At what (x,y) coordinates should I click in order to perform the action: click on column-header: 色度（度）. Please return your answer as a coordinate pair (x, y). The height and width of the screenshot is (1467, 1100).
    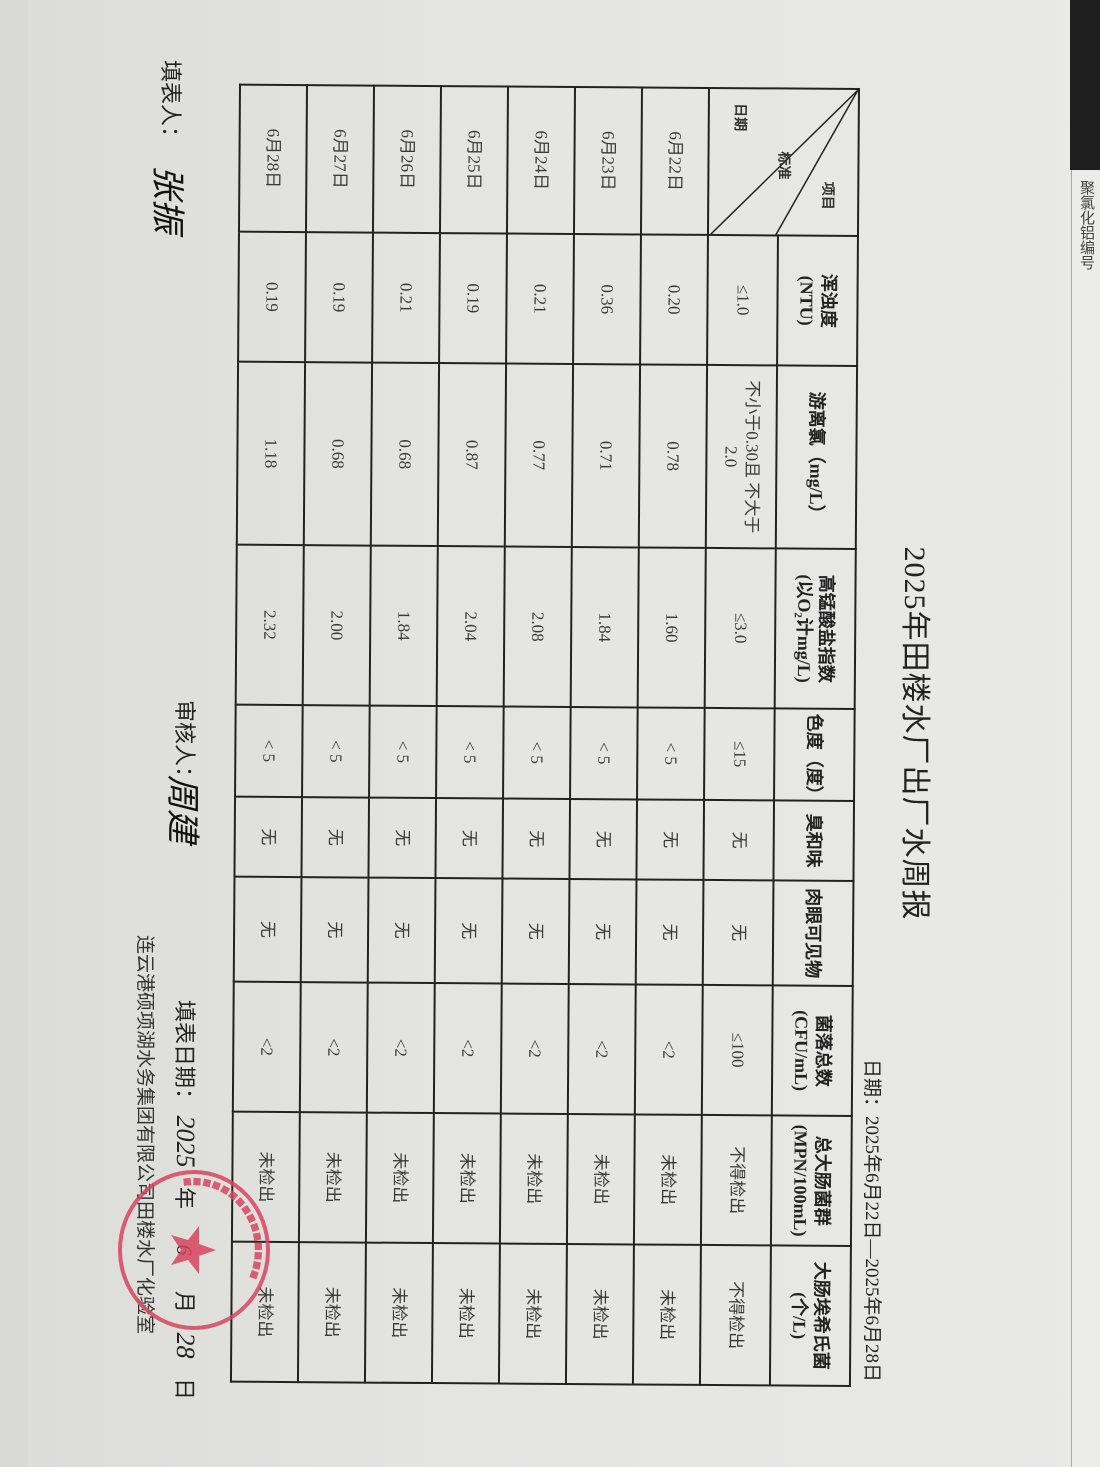
    Looking at the image, I should click on (814, 756).